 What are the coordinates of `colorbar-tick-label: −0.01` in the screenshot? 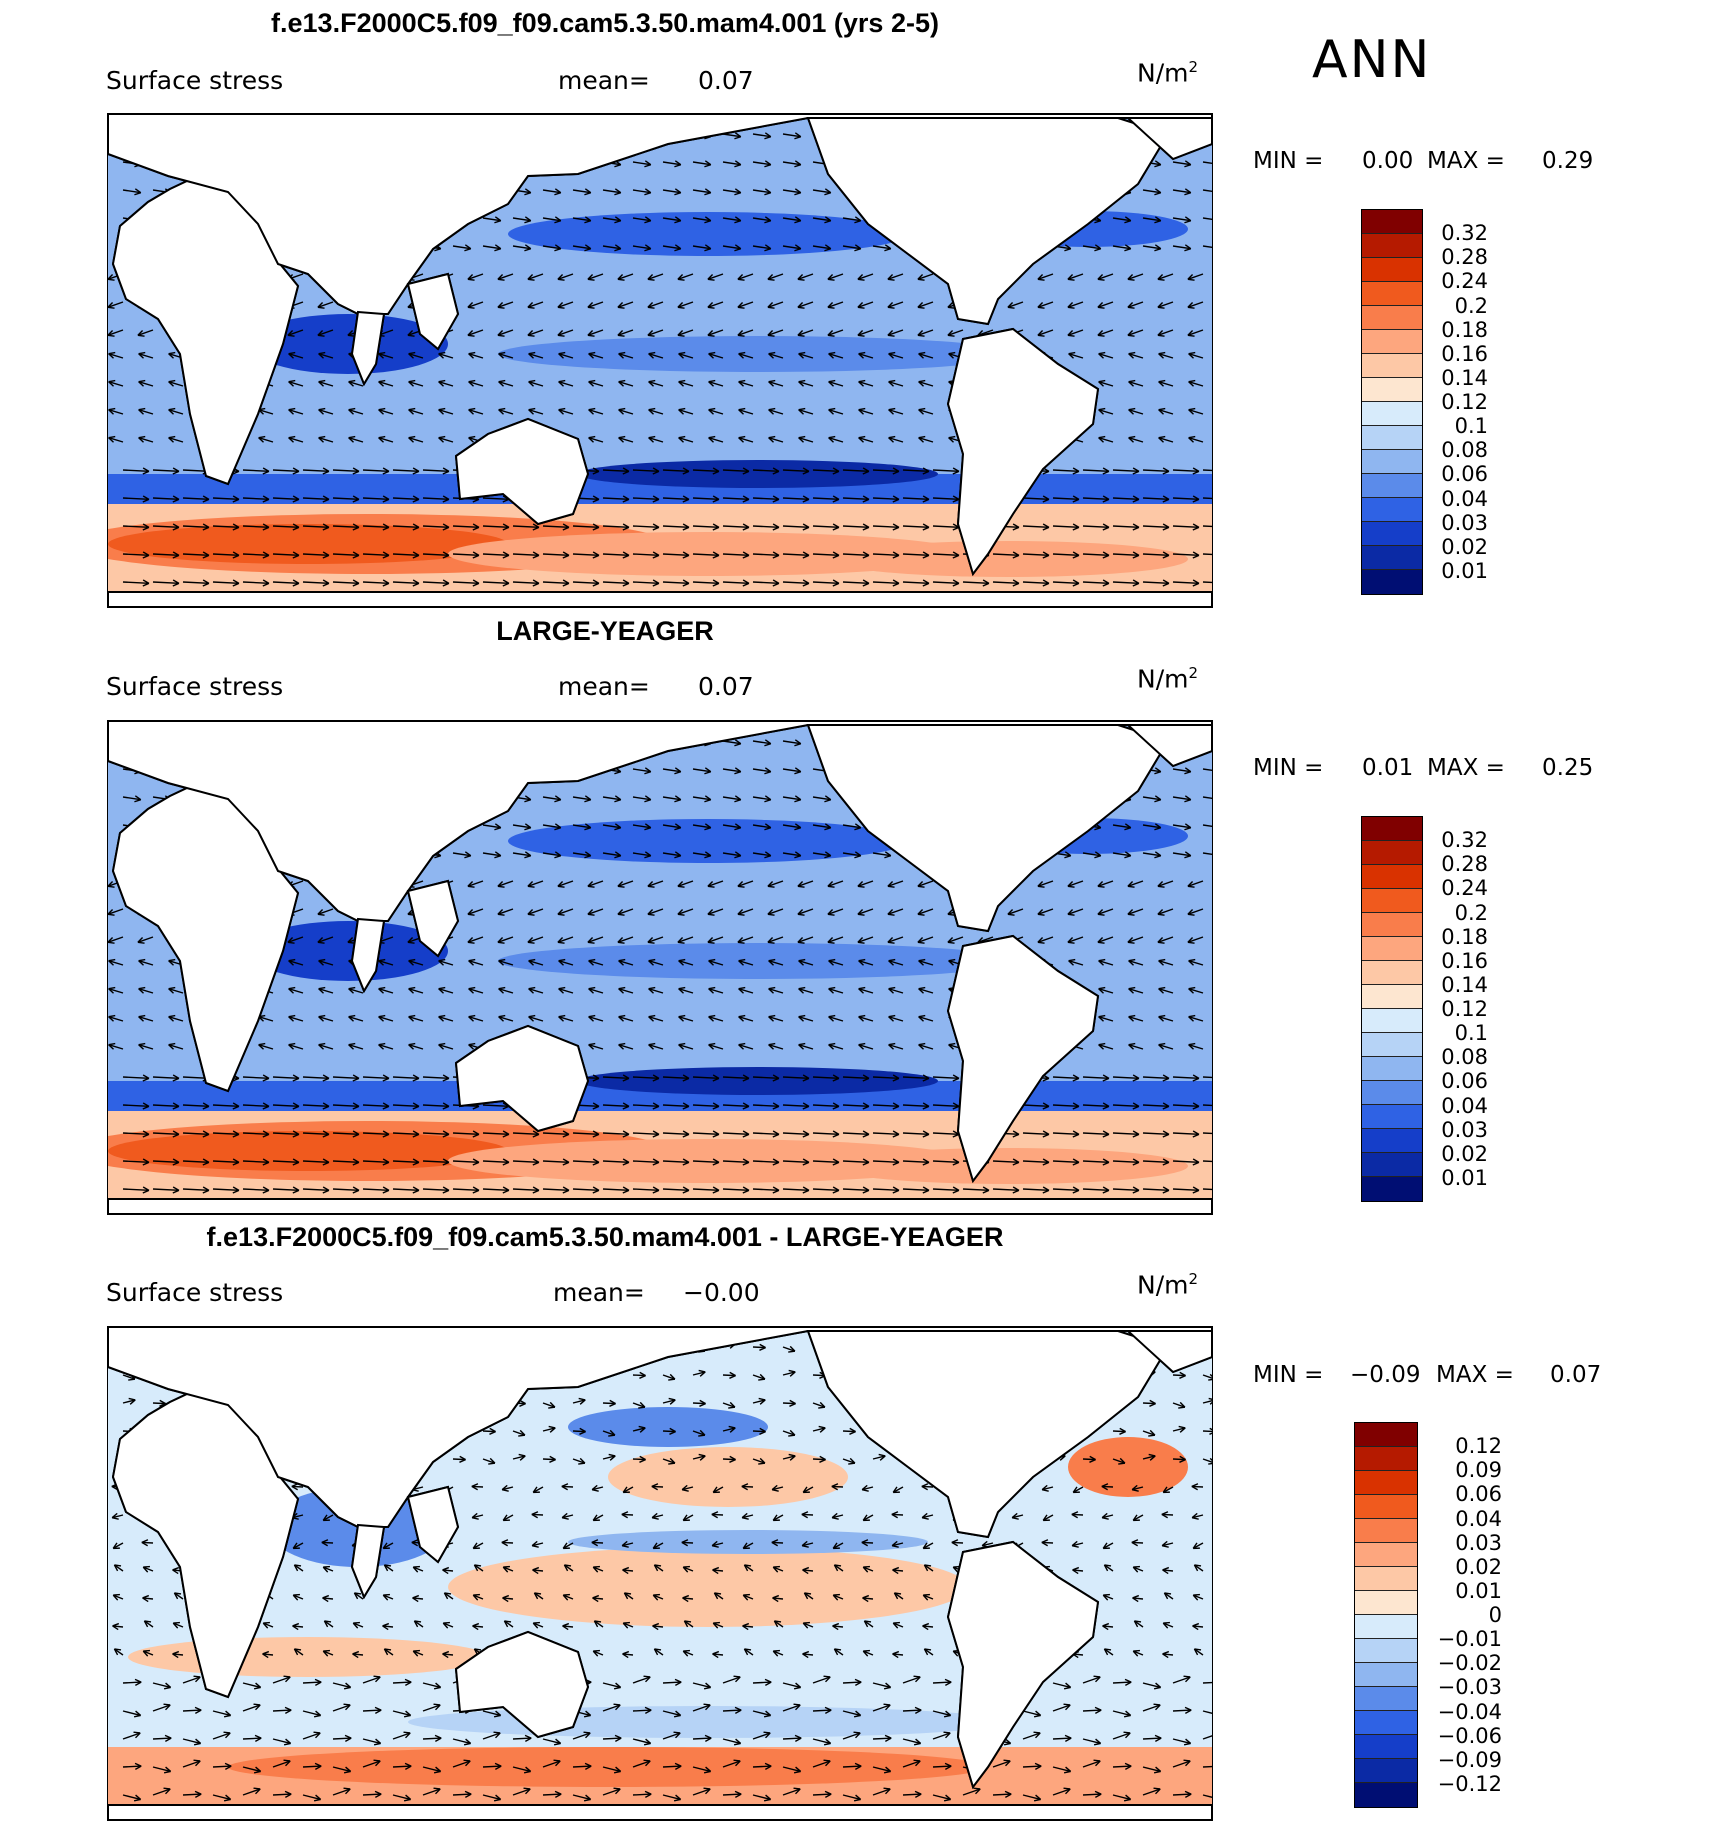 It's located at (1470, 1639).